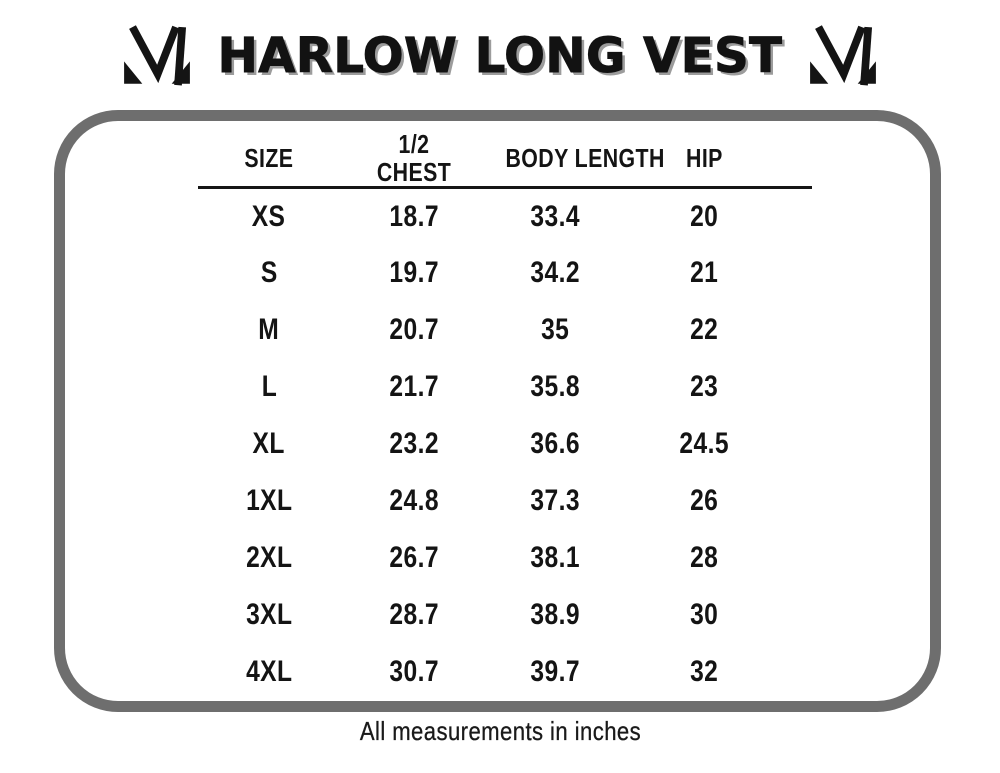 The width and height of the screenshot is (1000, 773). I want to click on size-table-row: 4XL 30.7 39.7 32, so click(505, 672).